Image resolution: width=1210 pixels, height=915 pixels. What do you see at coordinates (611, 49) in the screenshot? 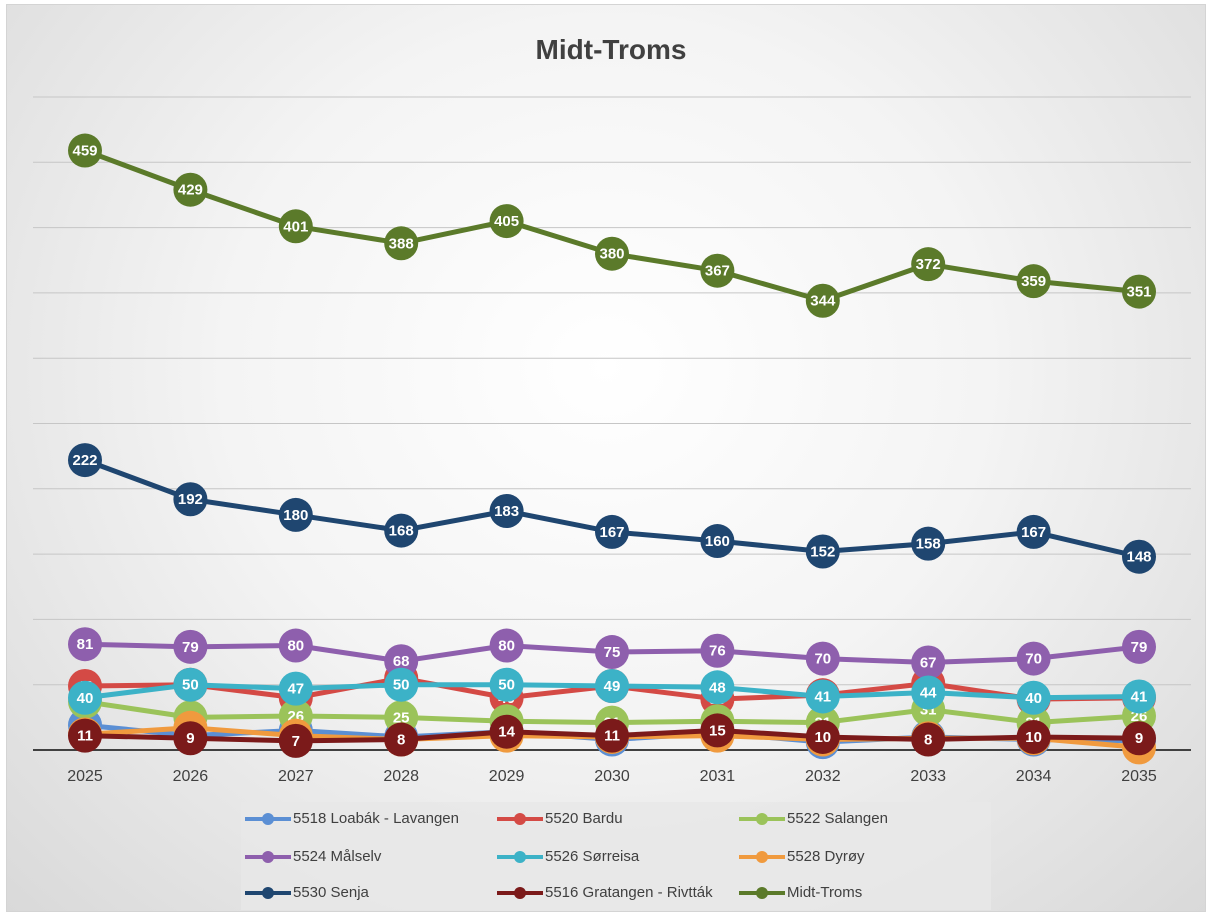
I see `chart-title: Midt-Troms` at bounding box center [611, 49].